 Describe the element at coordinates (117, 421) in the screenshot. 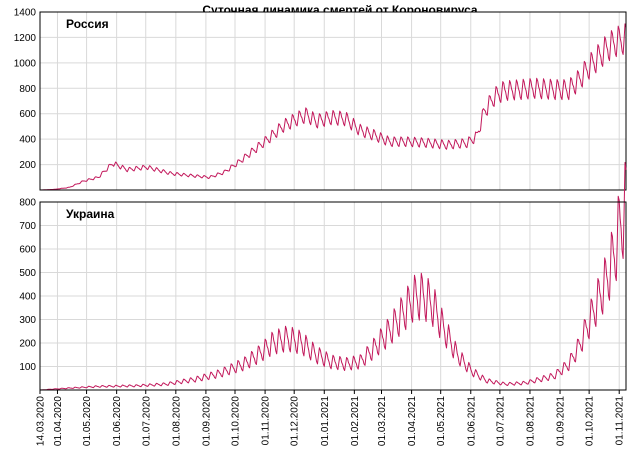

I see `x-tick-label: 01.06.2020` at that location.